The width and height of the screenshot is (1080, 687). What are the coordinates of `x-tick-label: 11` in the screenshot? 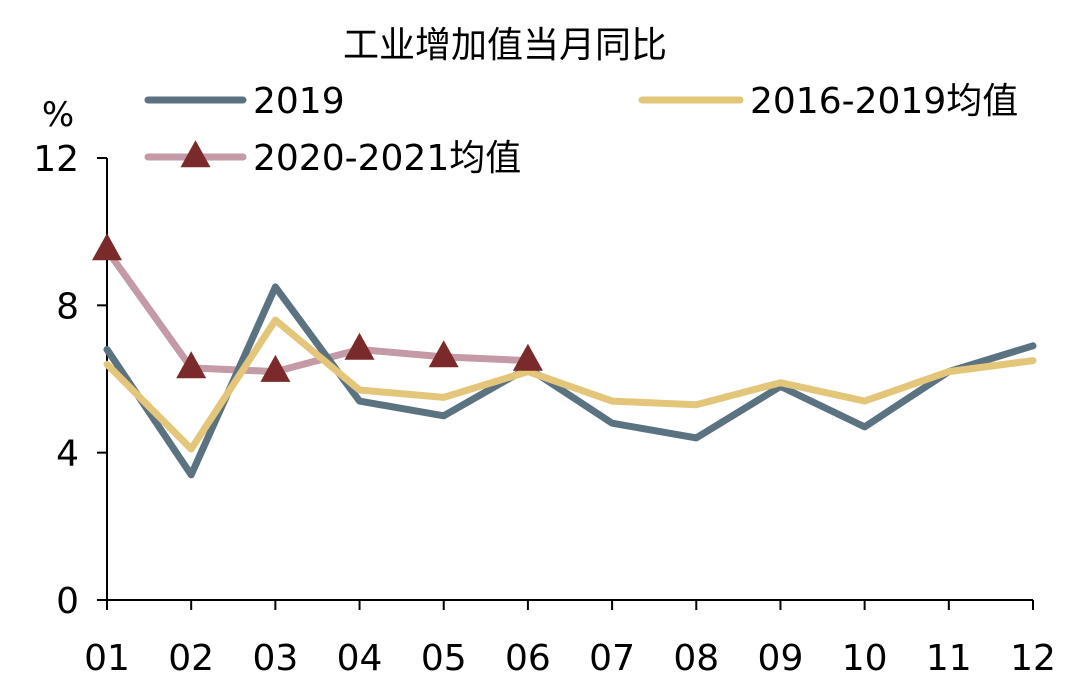 It's located at (949, 658).